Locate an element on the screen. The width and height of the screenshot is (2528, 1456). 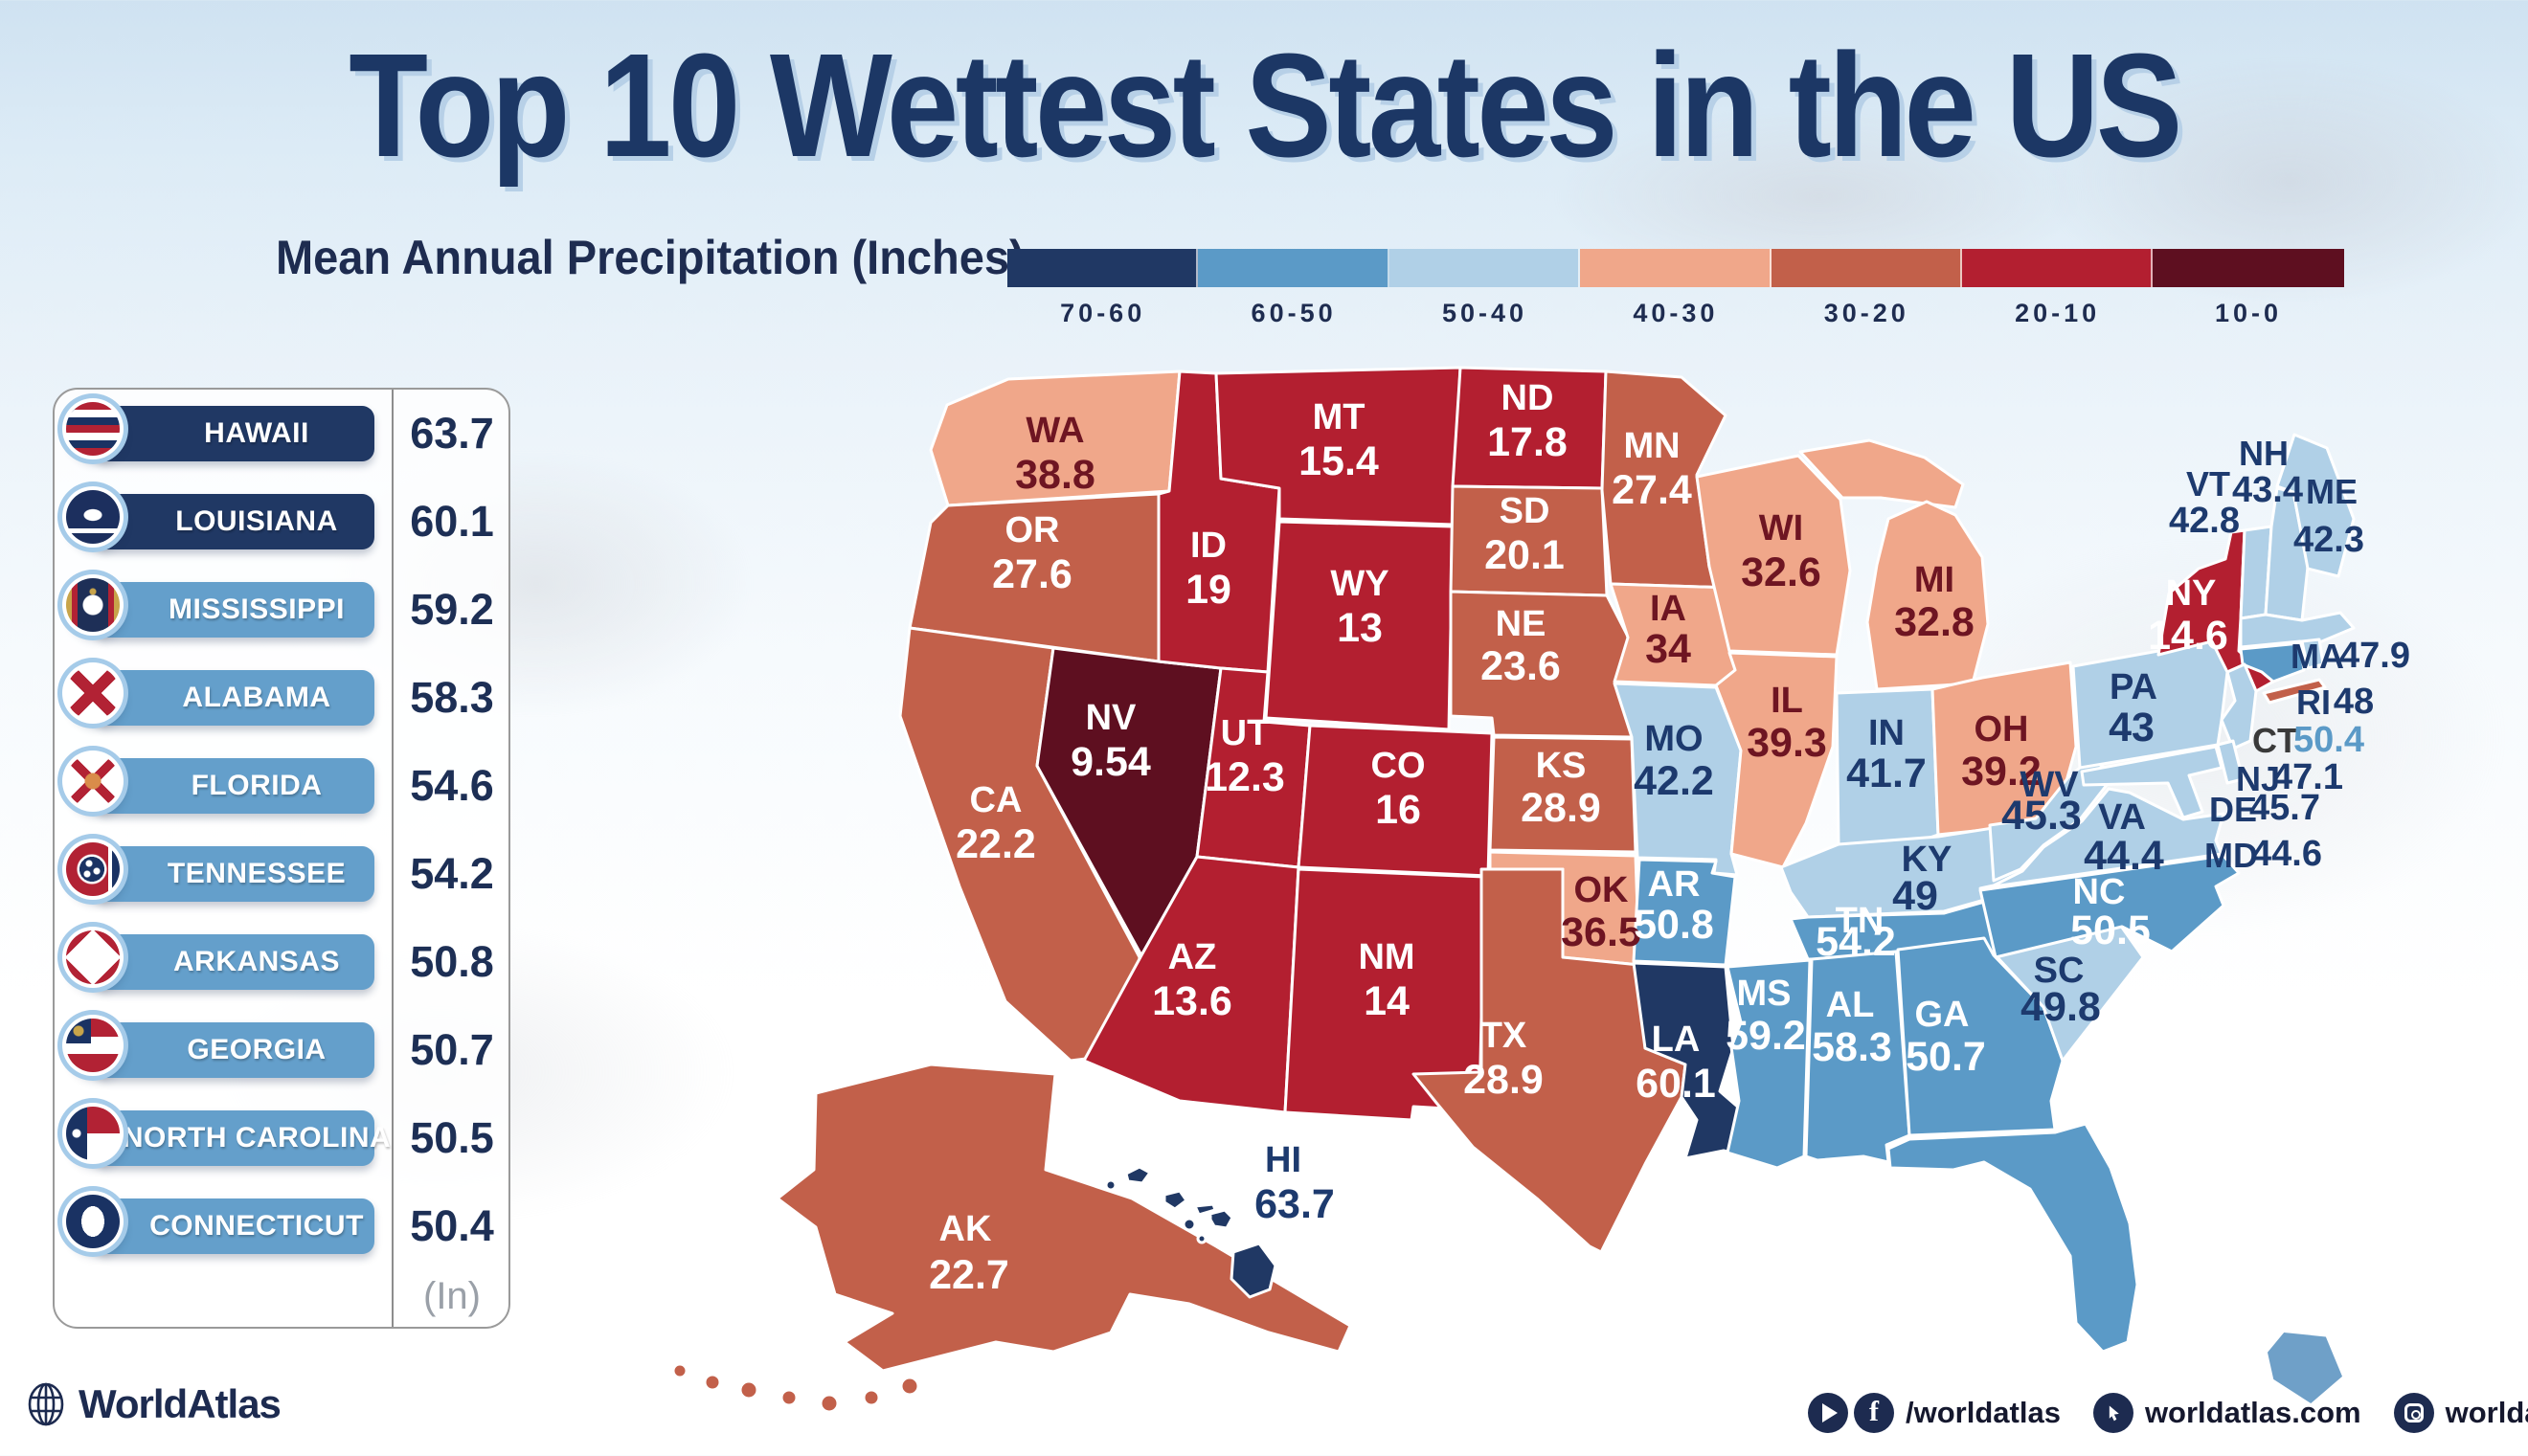
state-ne-abbr: NE is located at coordinates (1521, 624).